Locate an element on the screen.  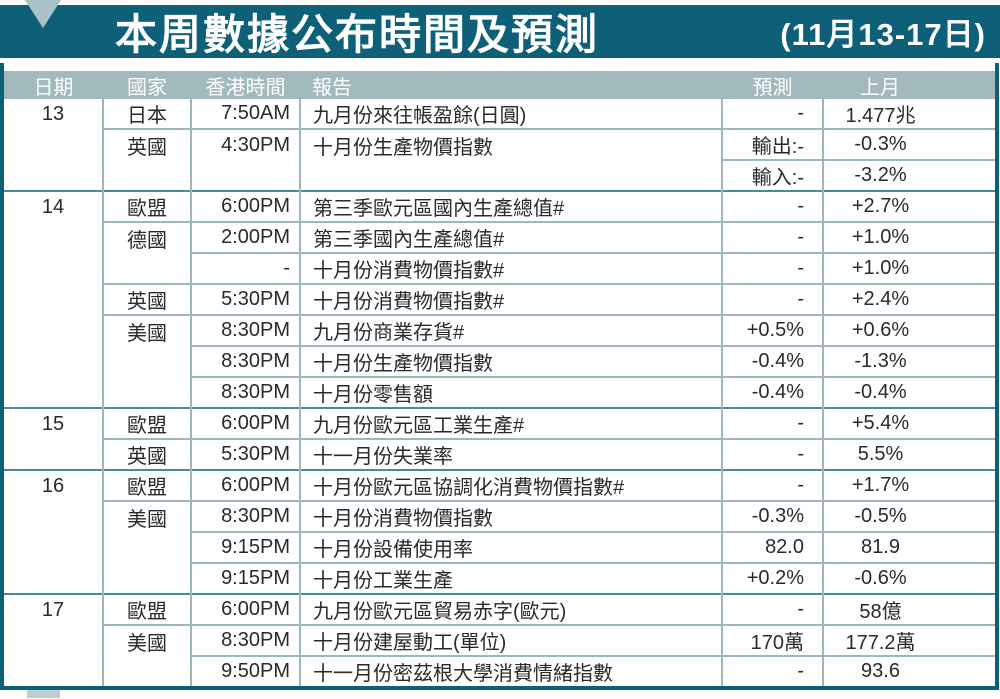
report-cell: 十一月份失業率 is located at coordinates (510, 454).